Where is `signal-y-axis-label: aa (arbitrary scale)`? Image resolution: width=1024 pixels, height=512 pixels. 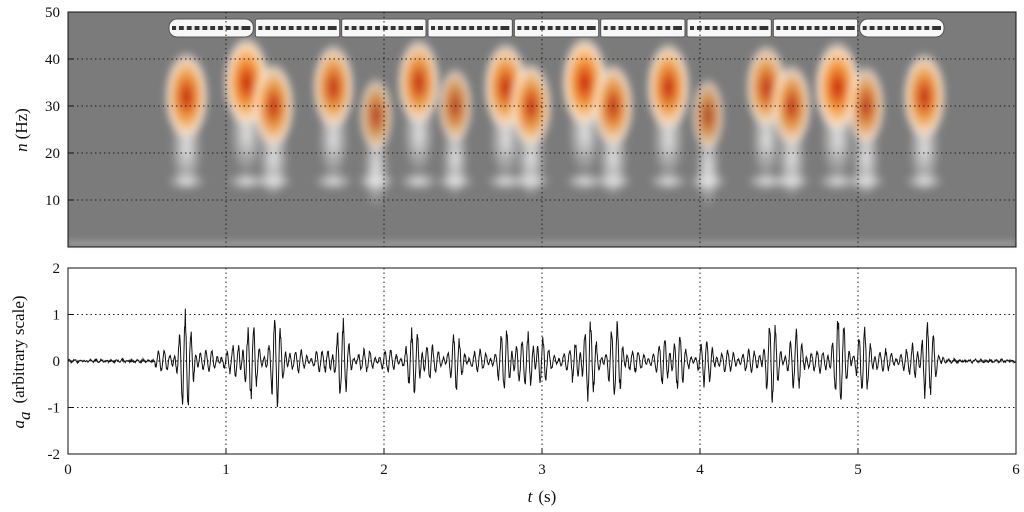 signal-y-axis-label: aa (arbitrary scale) is located at coordinates (21, 361).